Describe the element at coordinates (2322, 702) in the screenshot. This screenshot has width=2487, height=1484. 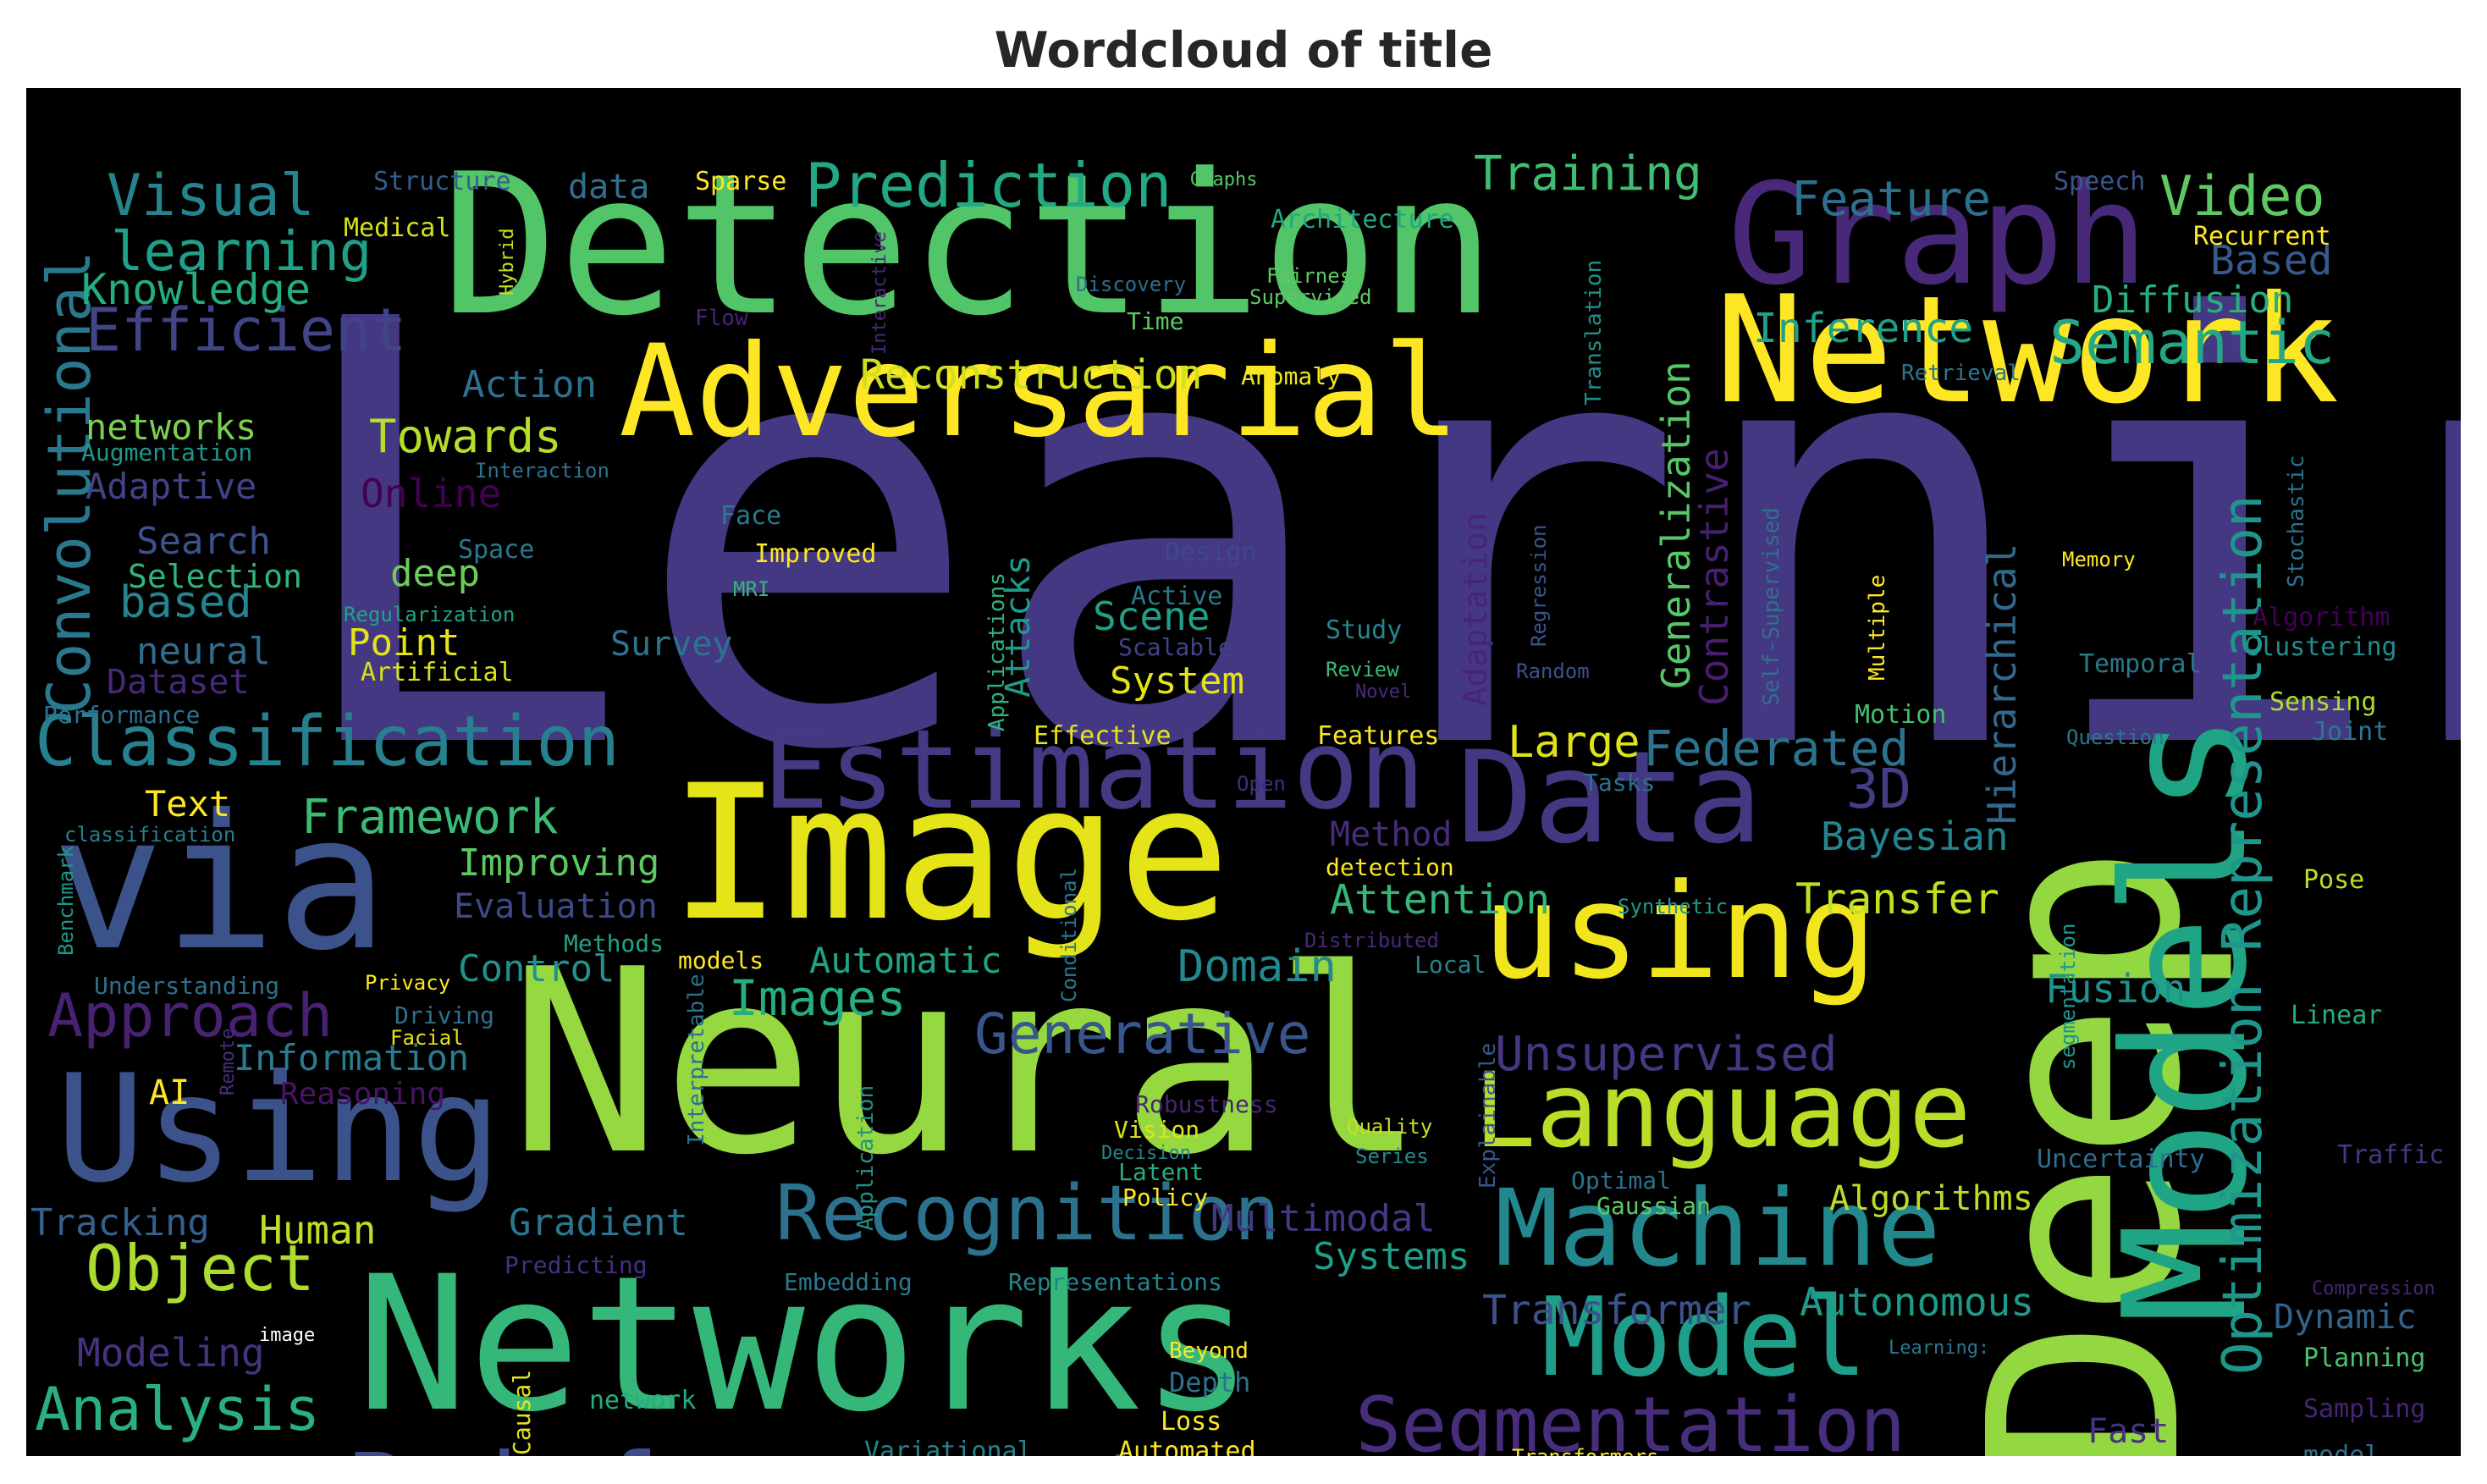
I see `word-sensing: Sensing` at that location.